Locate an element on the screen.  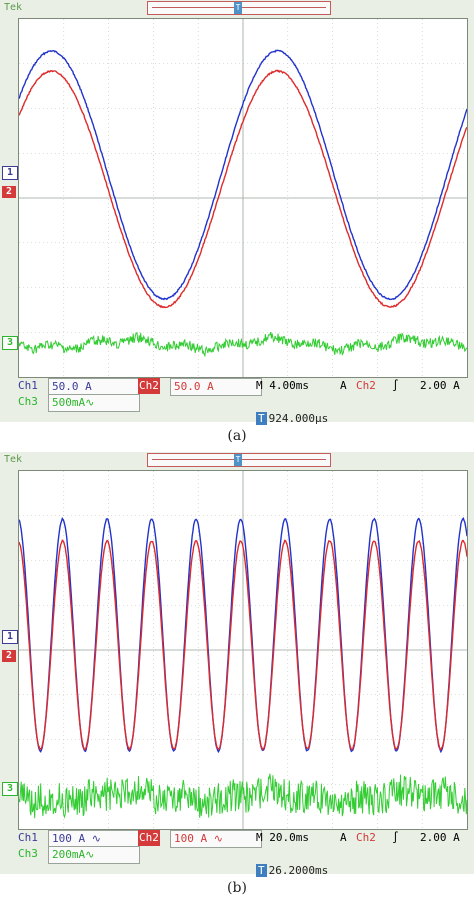
ch3-scale: 500mA∿ is located at coordinates (94, 403).